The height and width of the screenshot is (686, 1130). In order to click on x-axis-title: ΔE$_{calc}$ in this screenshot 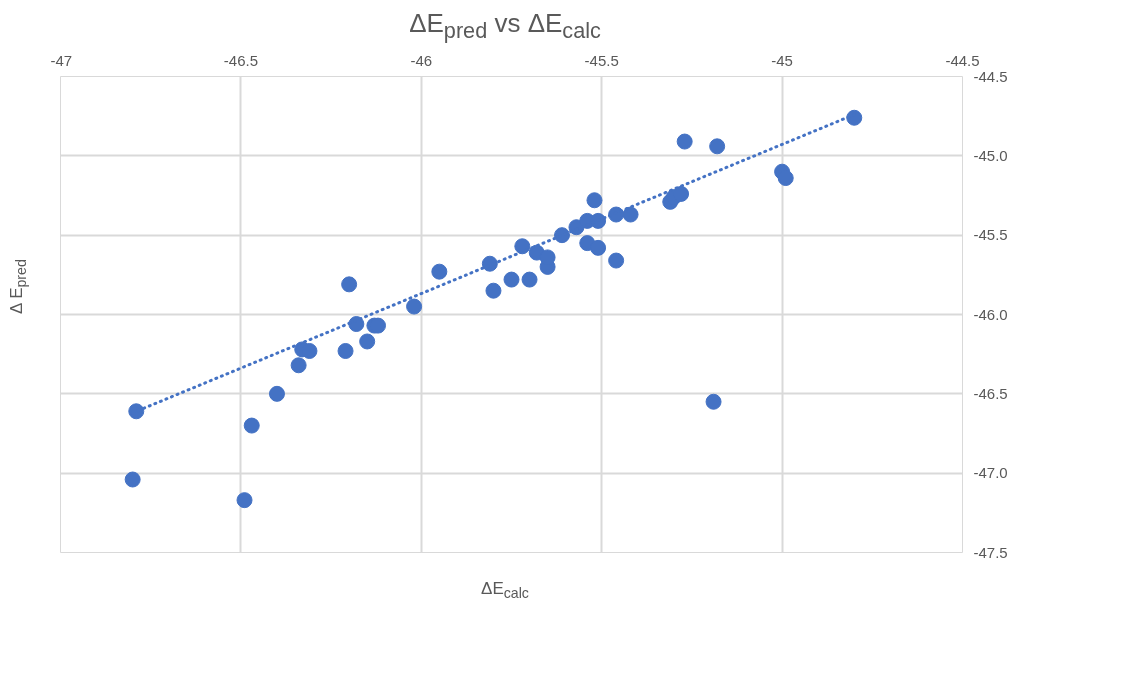, I will do `click(505, 591)`.